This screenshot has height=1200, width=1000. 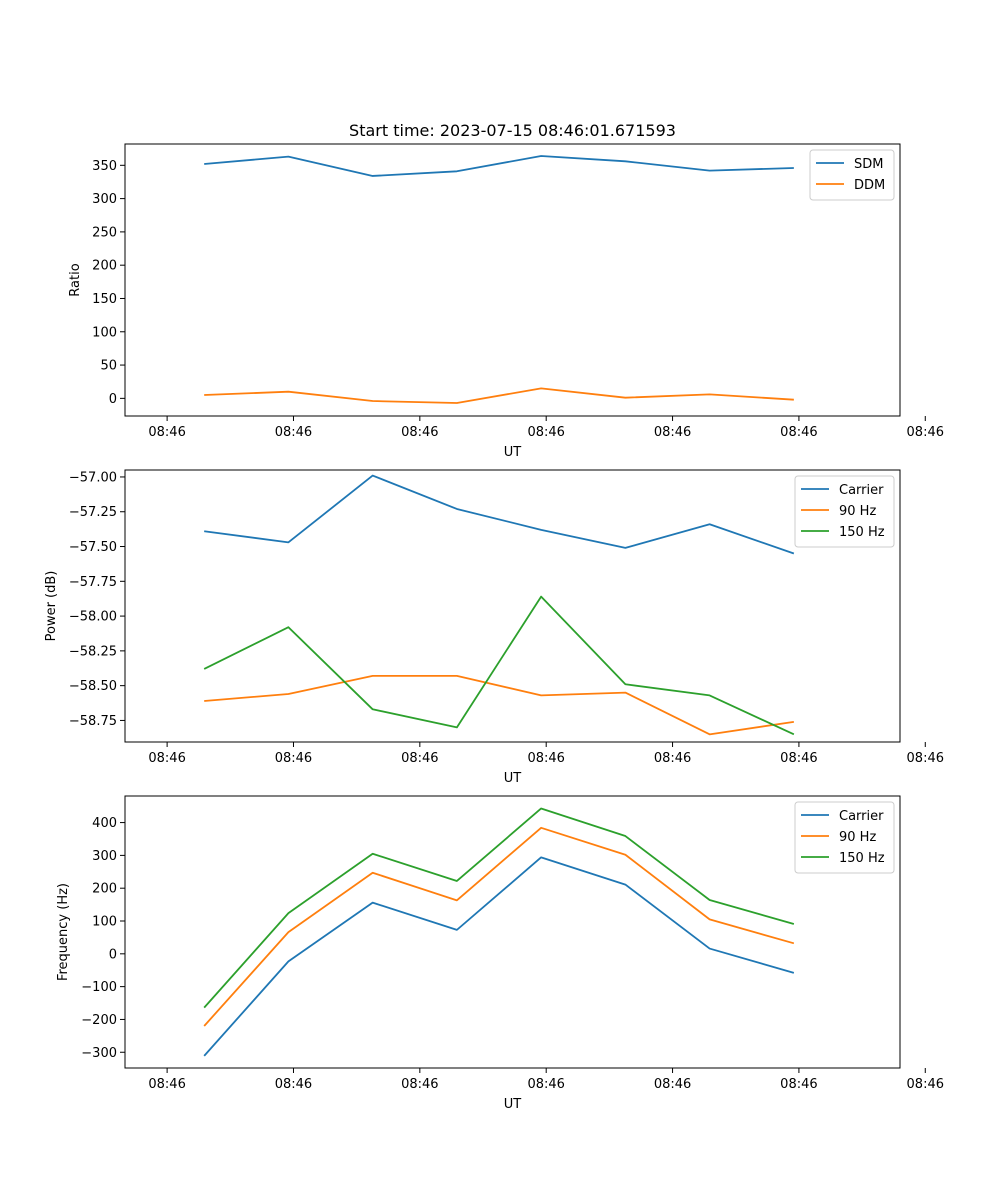 What do you see at coordinates (93, 617) in the screenshot?
I see `y-tick-label: −58.00` at bounding box center [93, 617].